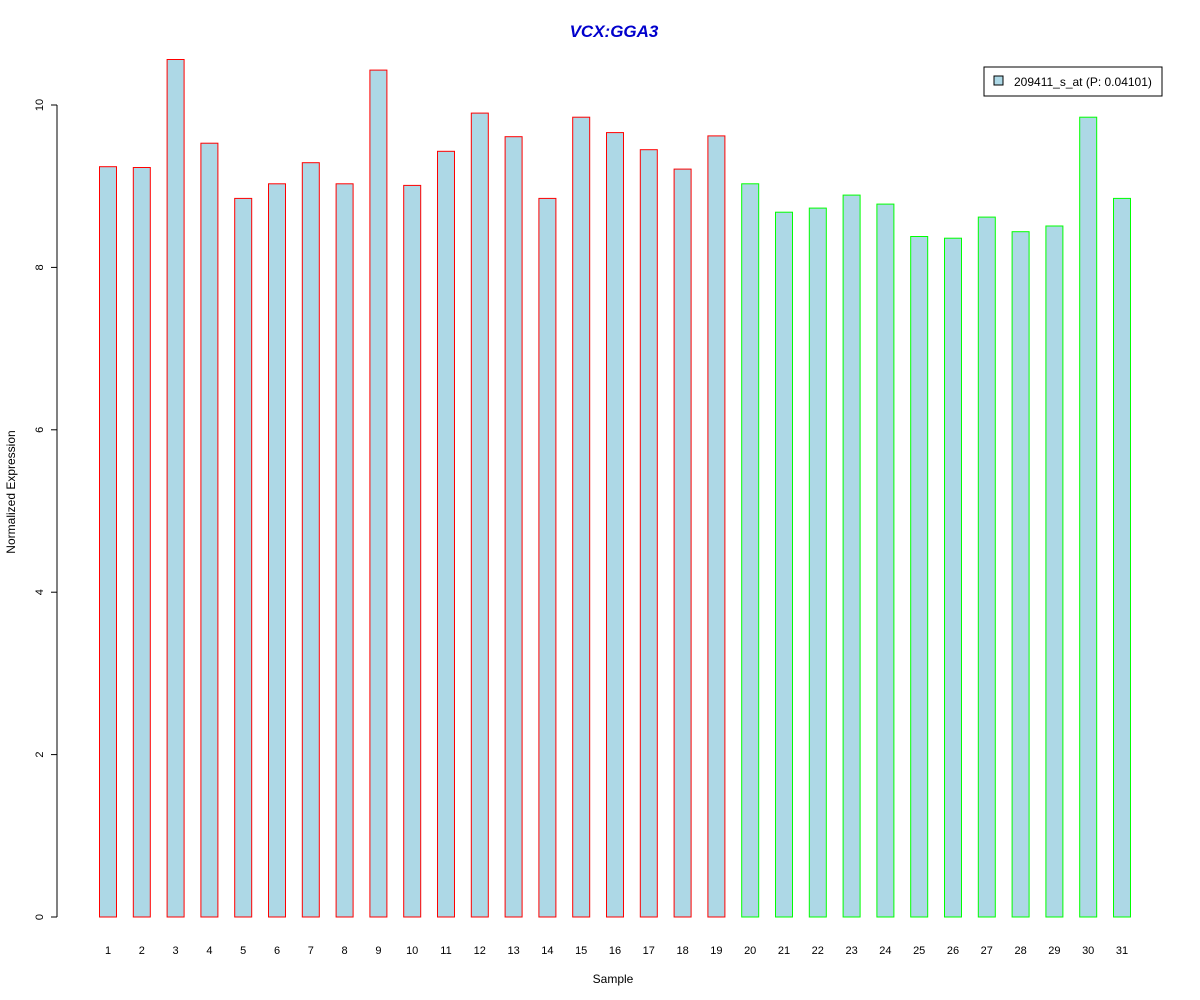 Image resolution: width=1200 pixels, height=1000 pixels. I want to click on y-tick-label: 0, so click(40, 917).